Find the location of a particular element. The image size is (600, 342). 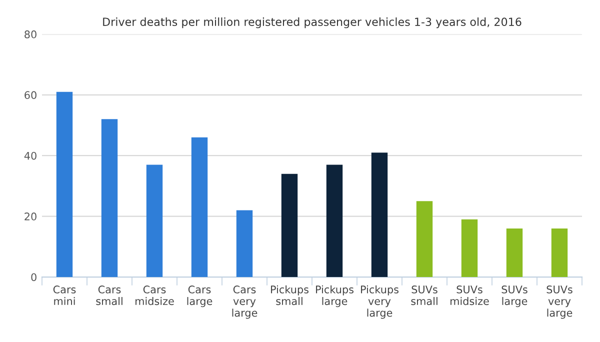

x-tick-label: Cars mini is located at coordinates (64, 295).